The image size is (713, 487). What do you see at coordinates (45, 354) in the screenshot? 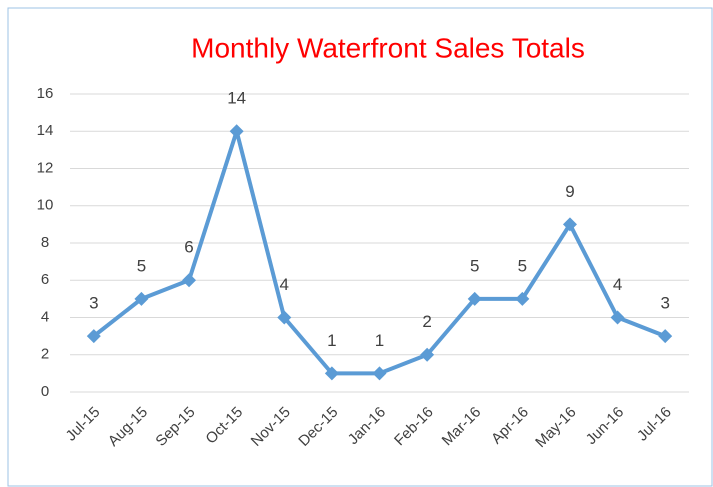
I see `y-tick-label: 2` at bounding box center [45, 354].